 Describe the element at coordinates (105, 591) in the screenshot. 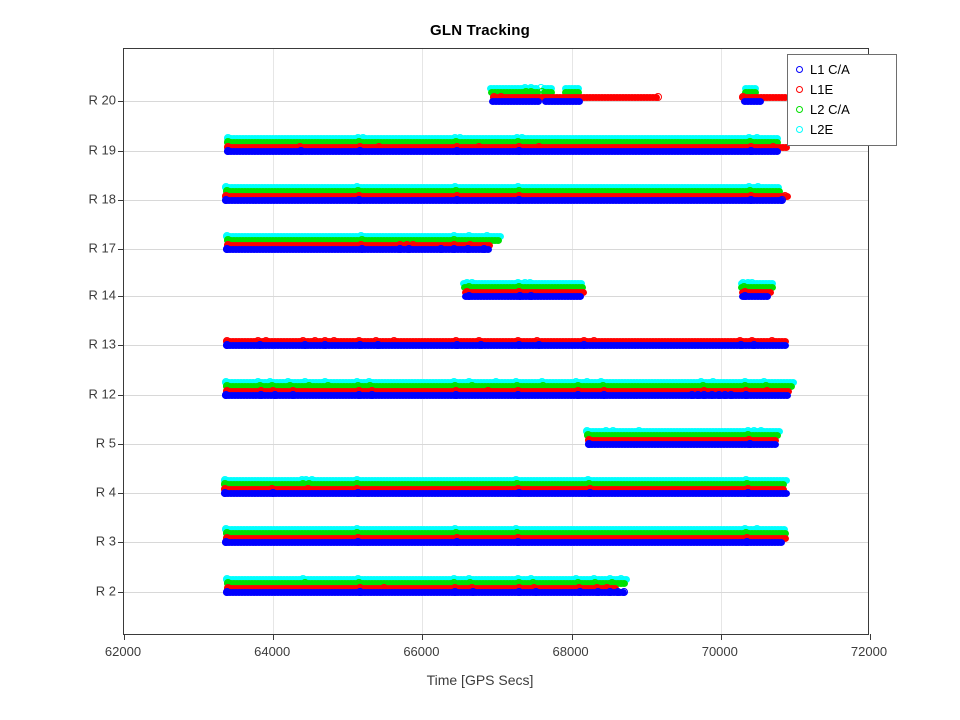

I see `y-tick-label: R 2` at that location.